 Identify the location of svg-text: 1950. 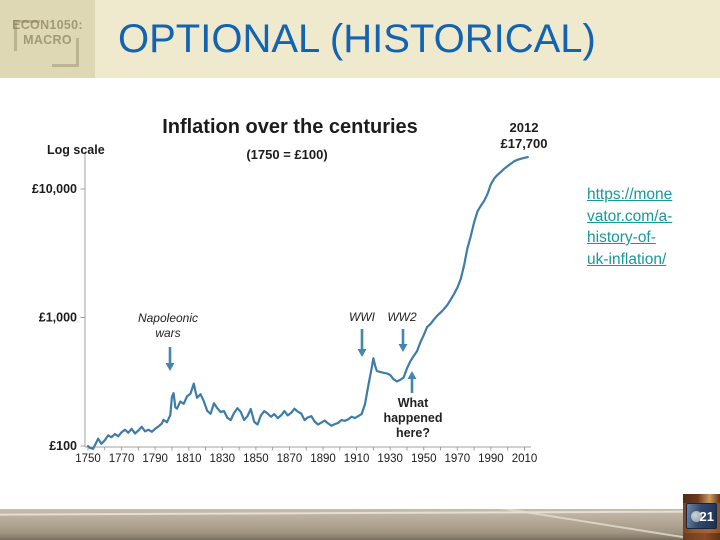
(424, 459).